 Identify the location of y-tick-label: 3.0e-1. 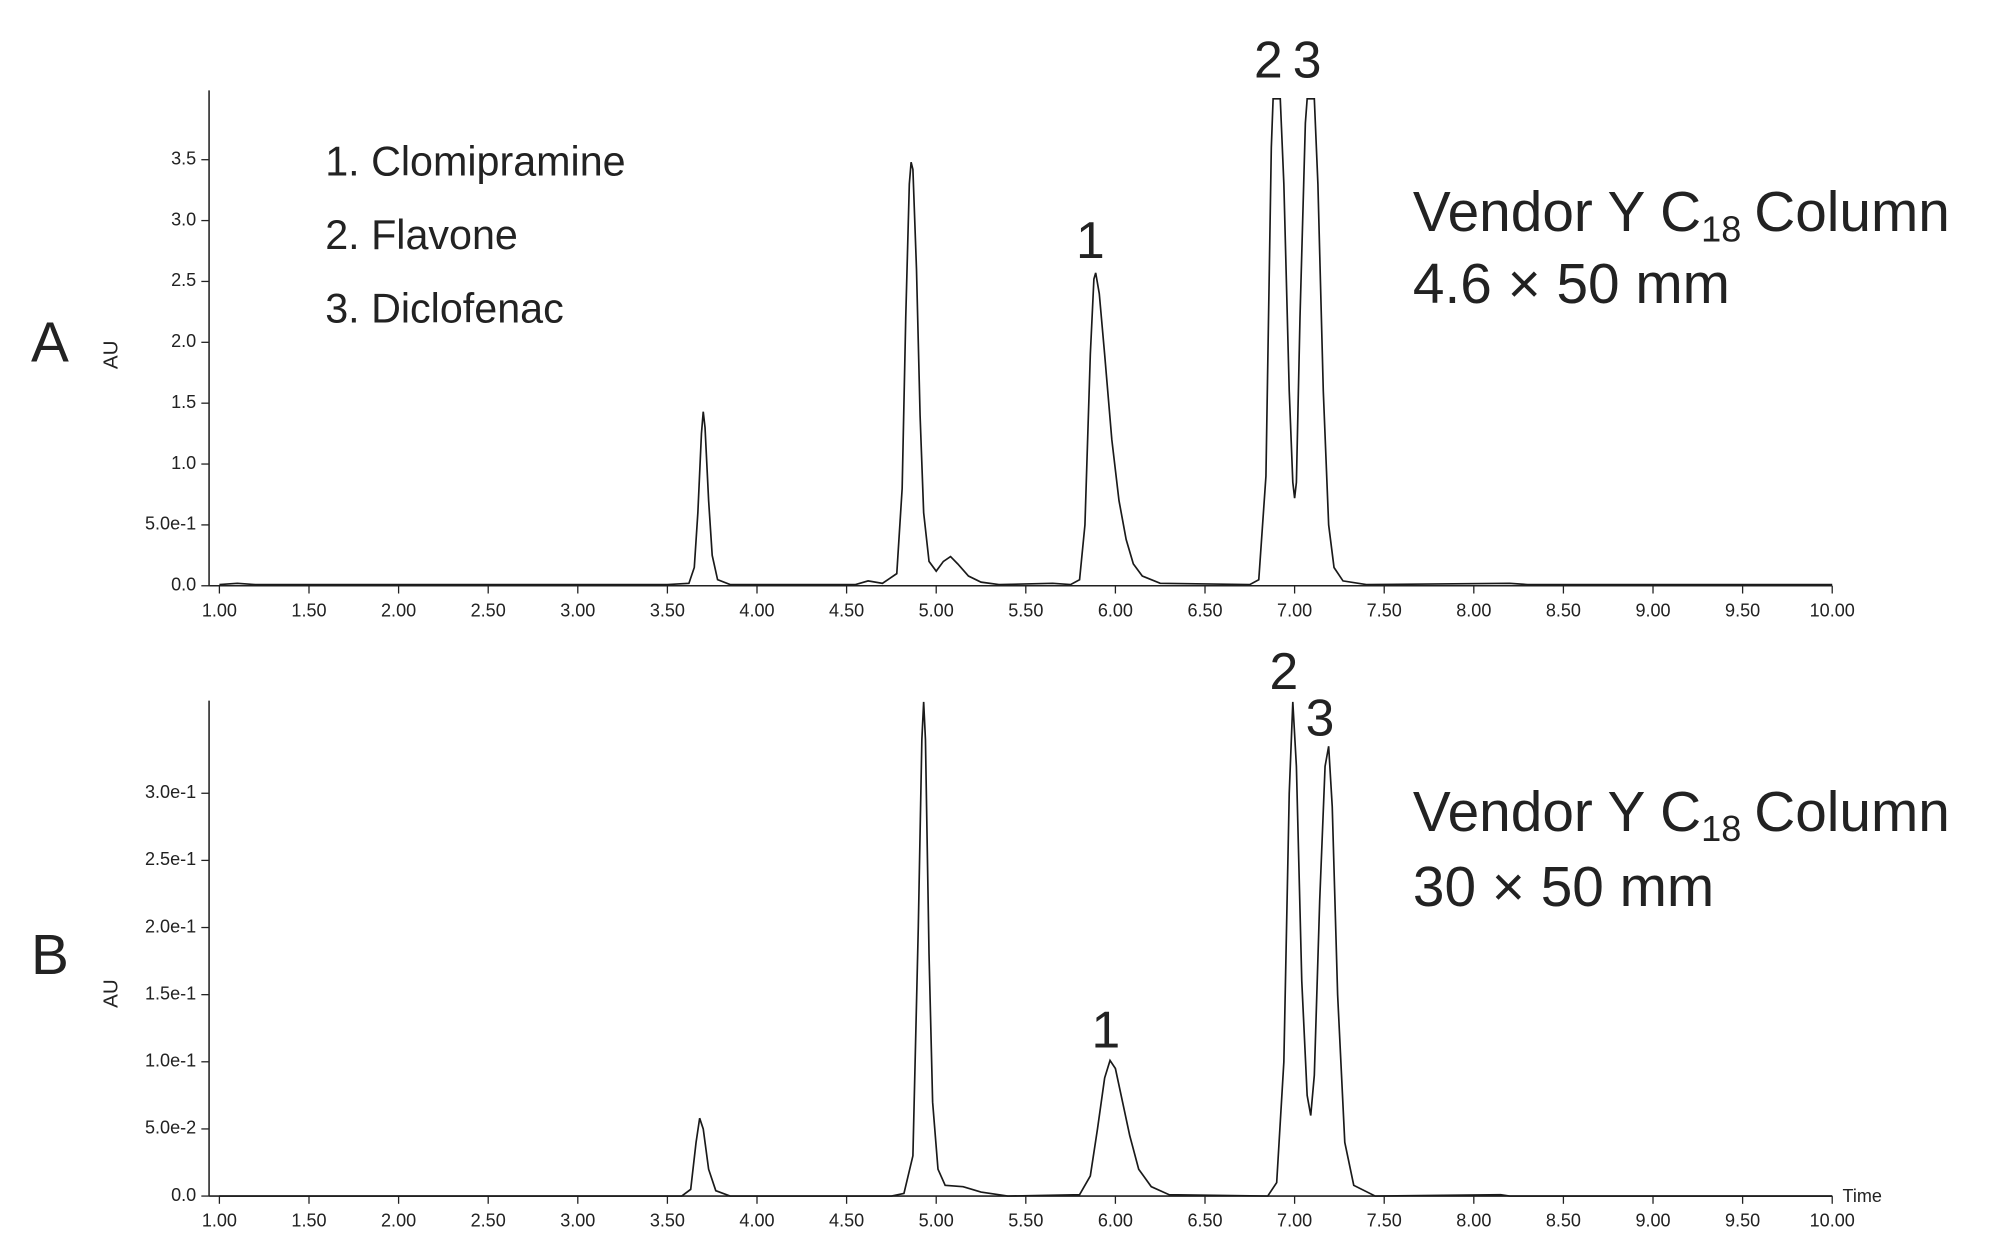
(170, 792).